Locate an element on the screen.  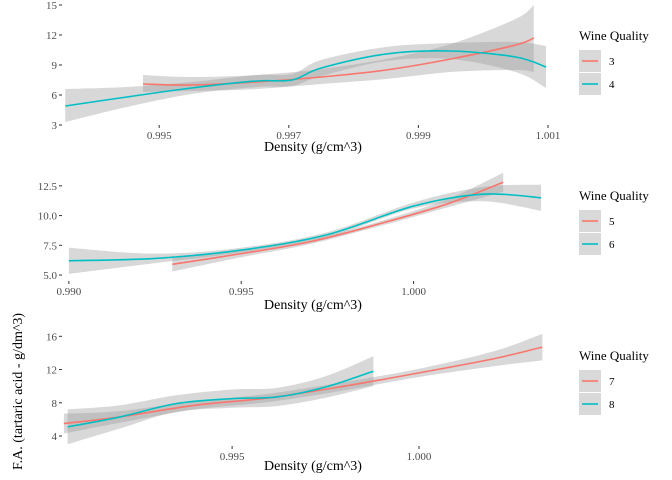
legend-label-quality-3: 3 is located at coordinates (612, 62).